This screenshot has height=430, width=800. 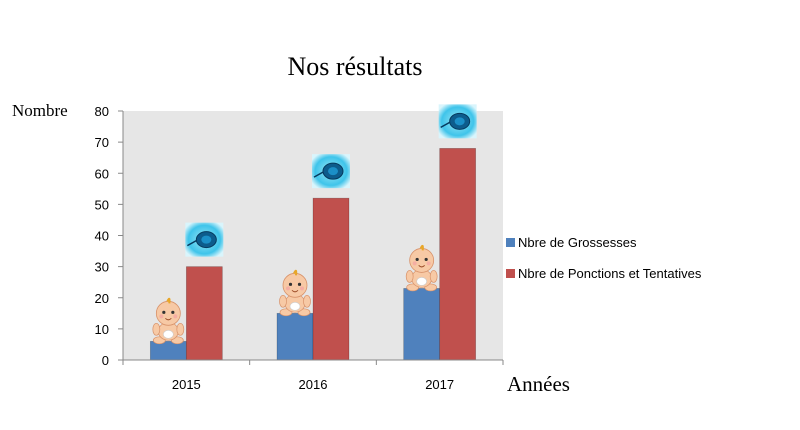 What do you see at coordinates (40, 110) in the screenshot?
I see `y-axis-title: Nombre` at bounding box center [40, 110].